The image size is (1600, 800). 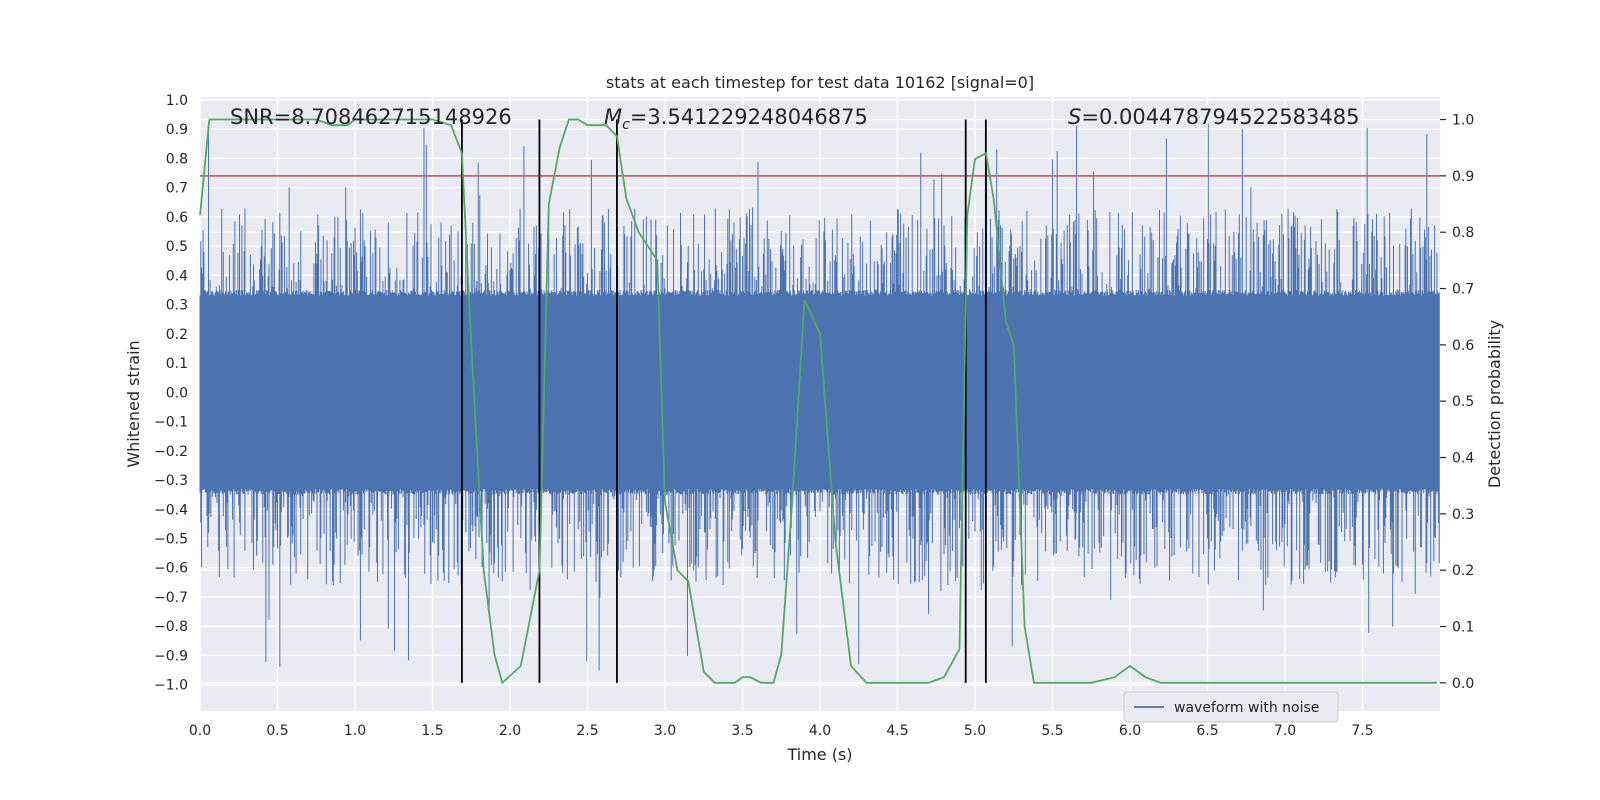 What do you see at coordinates (171, 510) in the screenshot?
I see `y-tick-label-left: −0.4` at bounding box center [171, 510].